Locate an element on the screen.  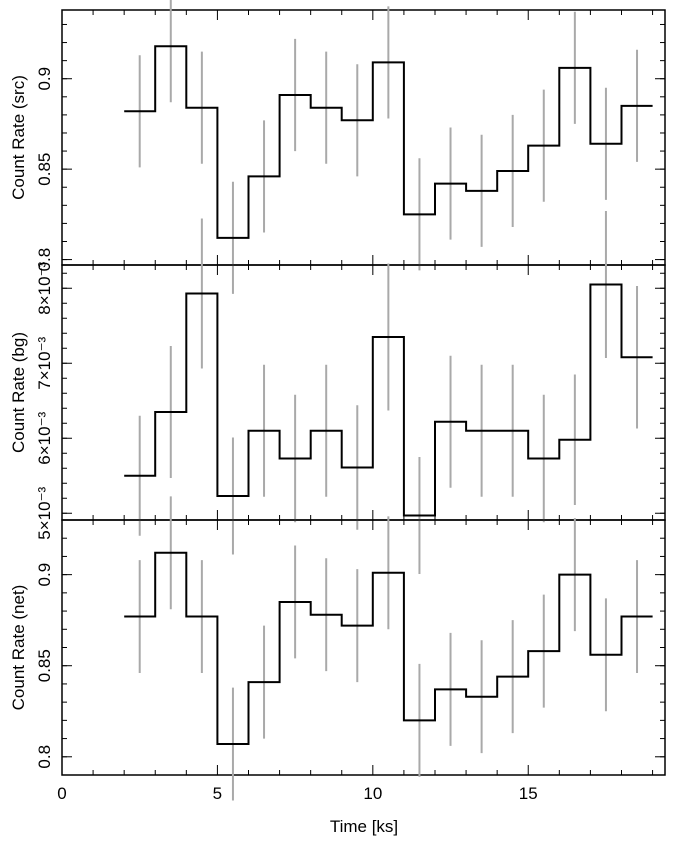
y-tick-label: 8×10⁻³ is located at coordinates (44, 287).